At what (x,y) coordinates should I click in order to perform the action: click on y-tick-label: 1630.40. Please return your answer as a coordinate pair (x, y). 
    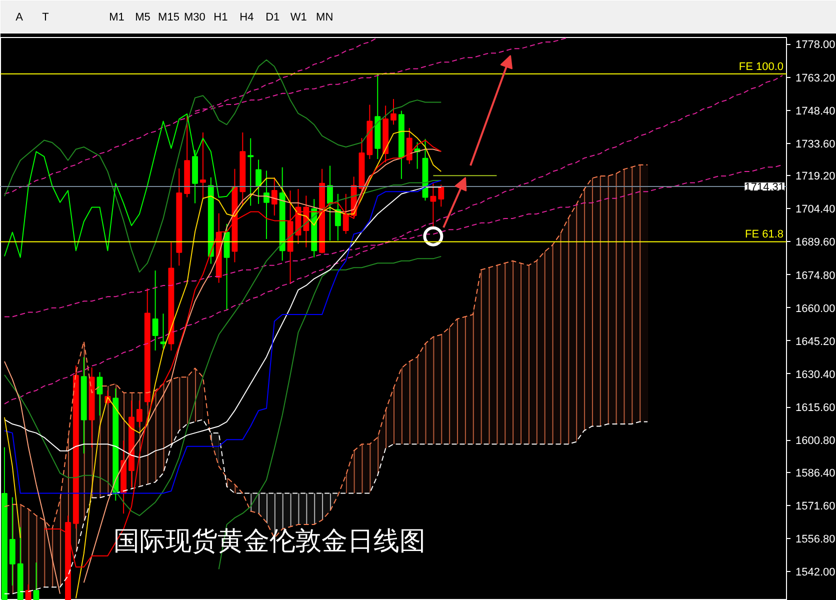
    Looking at the image, I should click on (816, 374).